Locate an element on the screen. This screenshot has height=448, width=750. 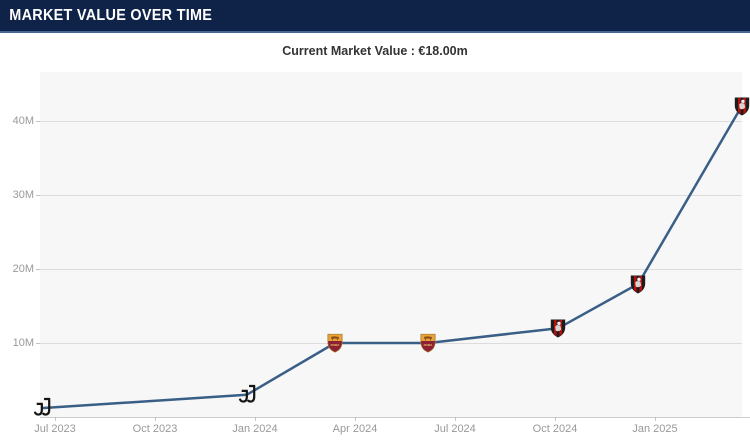
x-axis-line is located at coordinates (395, 417).